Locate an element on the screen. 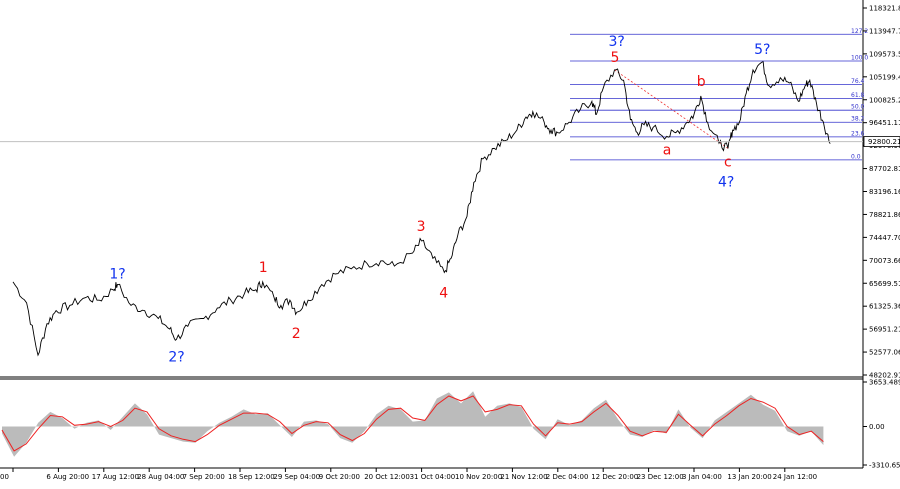 Image resolution: width=900 pixels, height=489 pixels. price-tick-label: 48202.91 is located at coordinates (884, 376).